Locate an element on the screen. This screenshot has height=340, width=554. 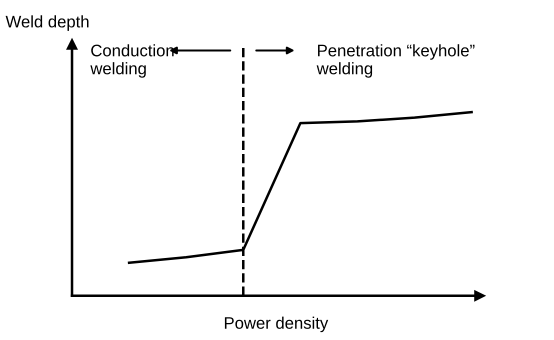
text: Penetration “keyhole” welding is located at coordinates (395, 61).